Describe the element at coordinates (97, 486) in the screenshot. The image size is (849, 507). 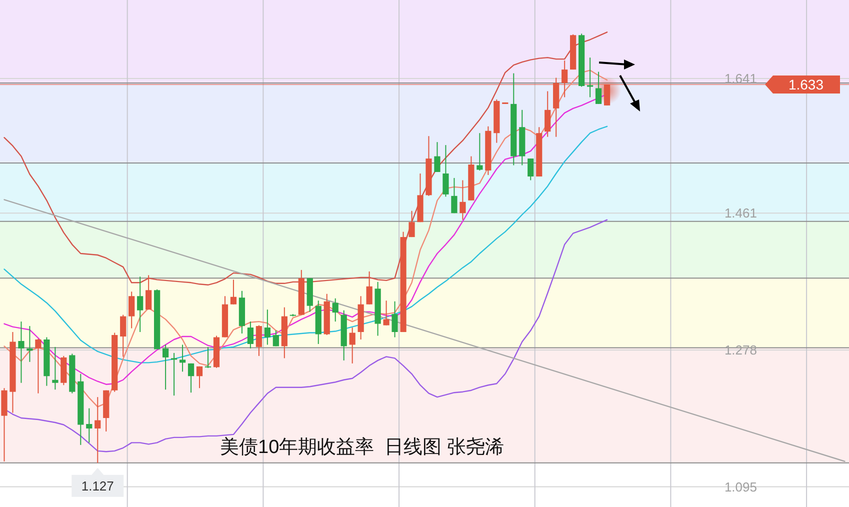
I see `annotation: 1.127` at that location.